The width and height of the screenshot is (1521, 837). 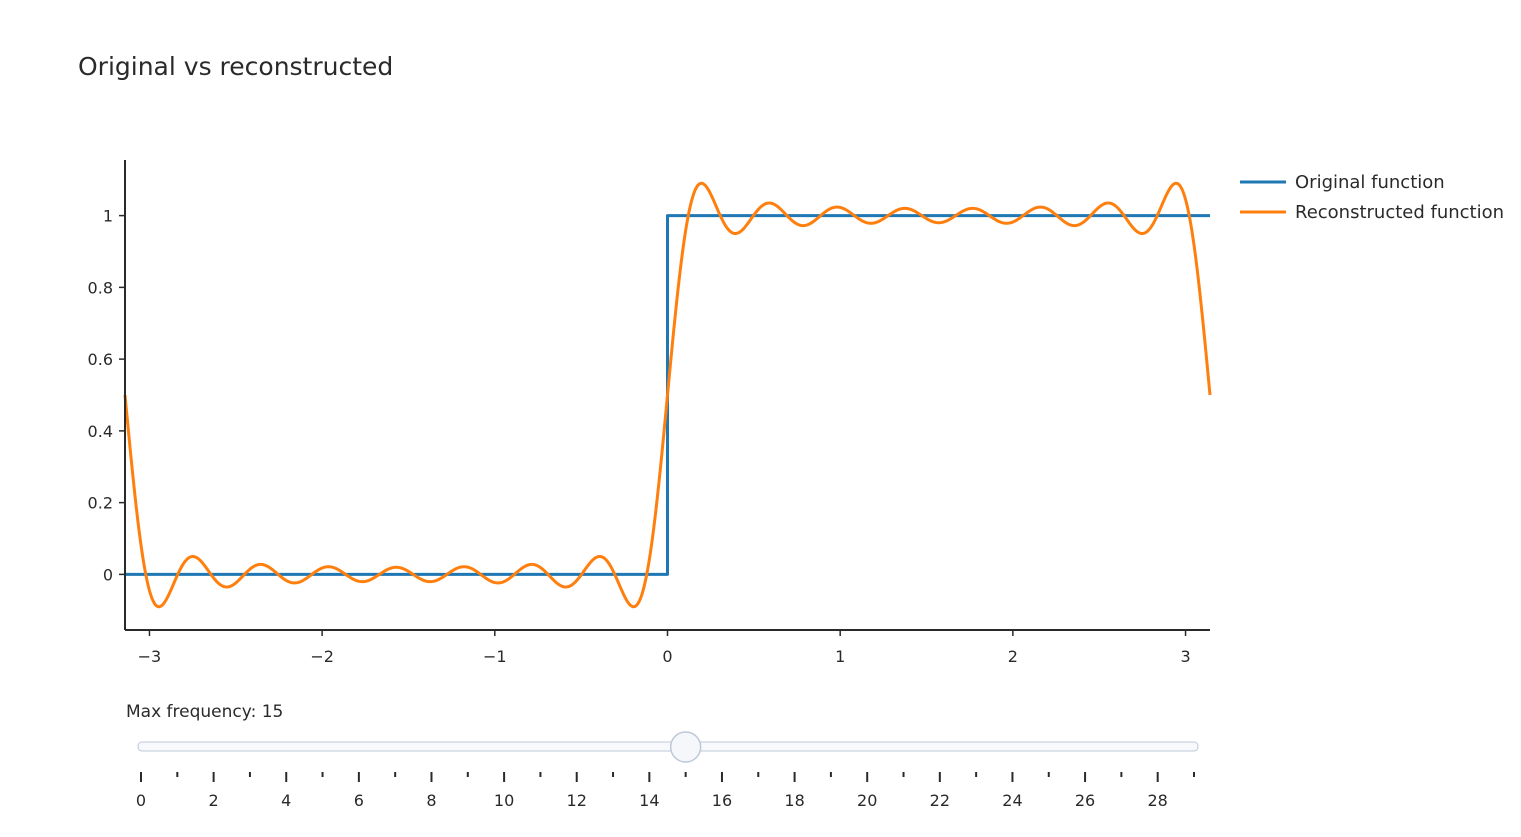 I want to click on x-tick-label: 0, so click(x=667, y=656).